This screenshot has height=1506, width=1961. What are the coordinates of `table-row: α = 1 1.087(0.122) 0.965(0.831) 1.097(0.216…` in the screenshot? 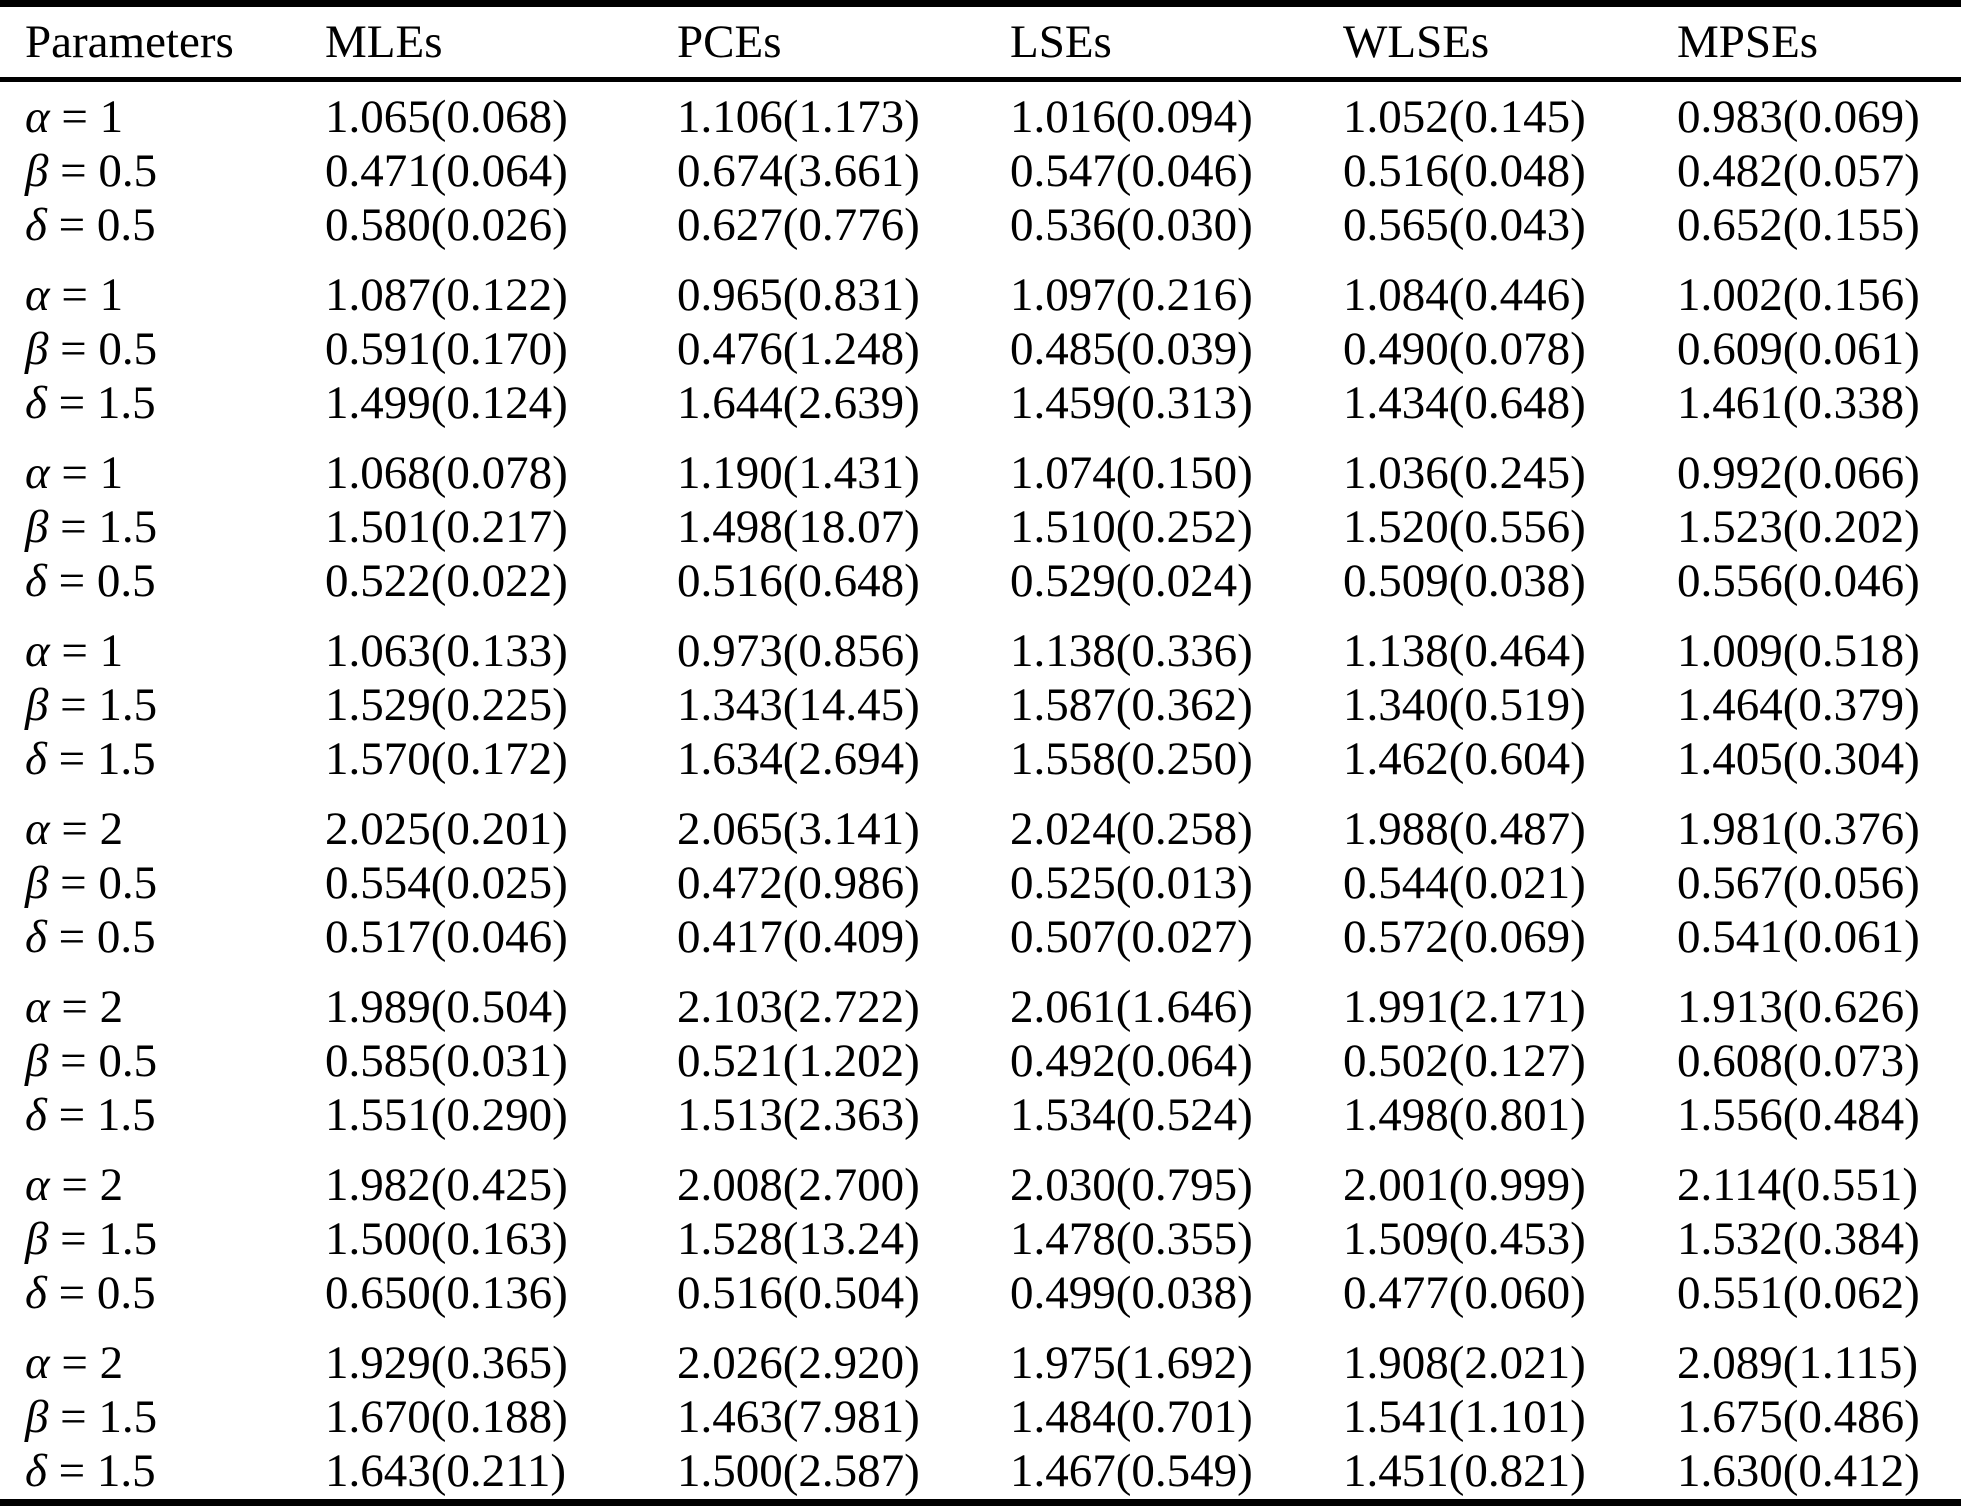 It's located at (980, 295).